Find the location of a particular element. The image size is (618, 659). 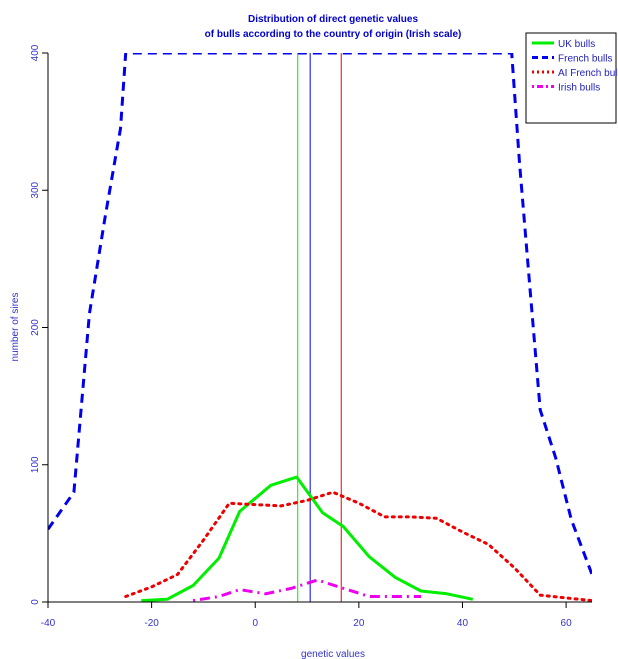

legend-label-4: Irish bulls is located at coordinates (579, 88).